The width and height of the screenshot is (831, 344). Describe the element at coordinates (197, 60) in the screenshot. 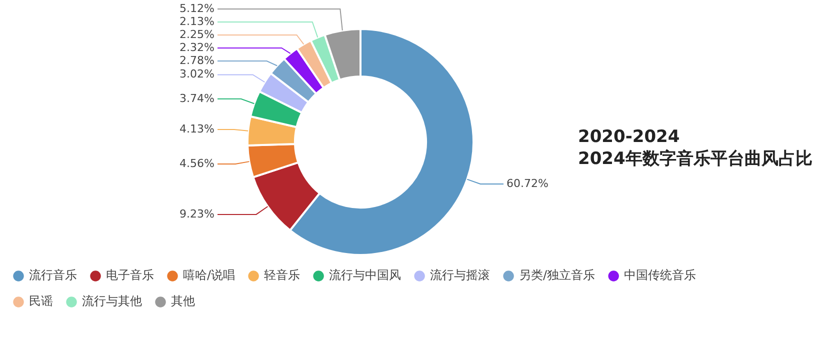

I see `data-label: 2.78%` at that location.